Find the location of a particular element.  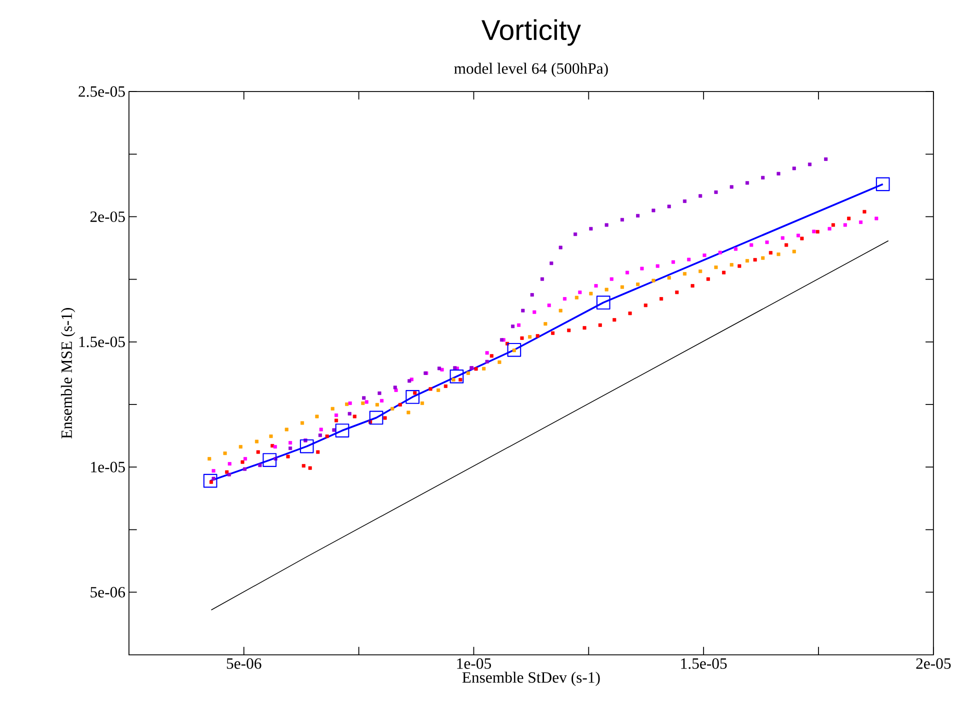

y-tick-label: 5e-06 is located at coordinates (108, 592).